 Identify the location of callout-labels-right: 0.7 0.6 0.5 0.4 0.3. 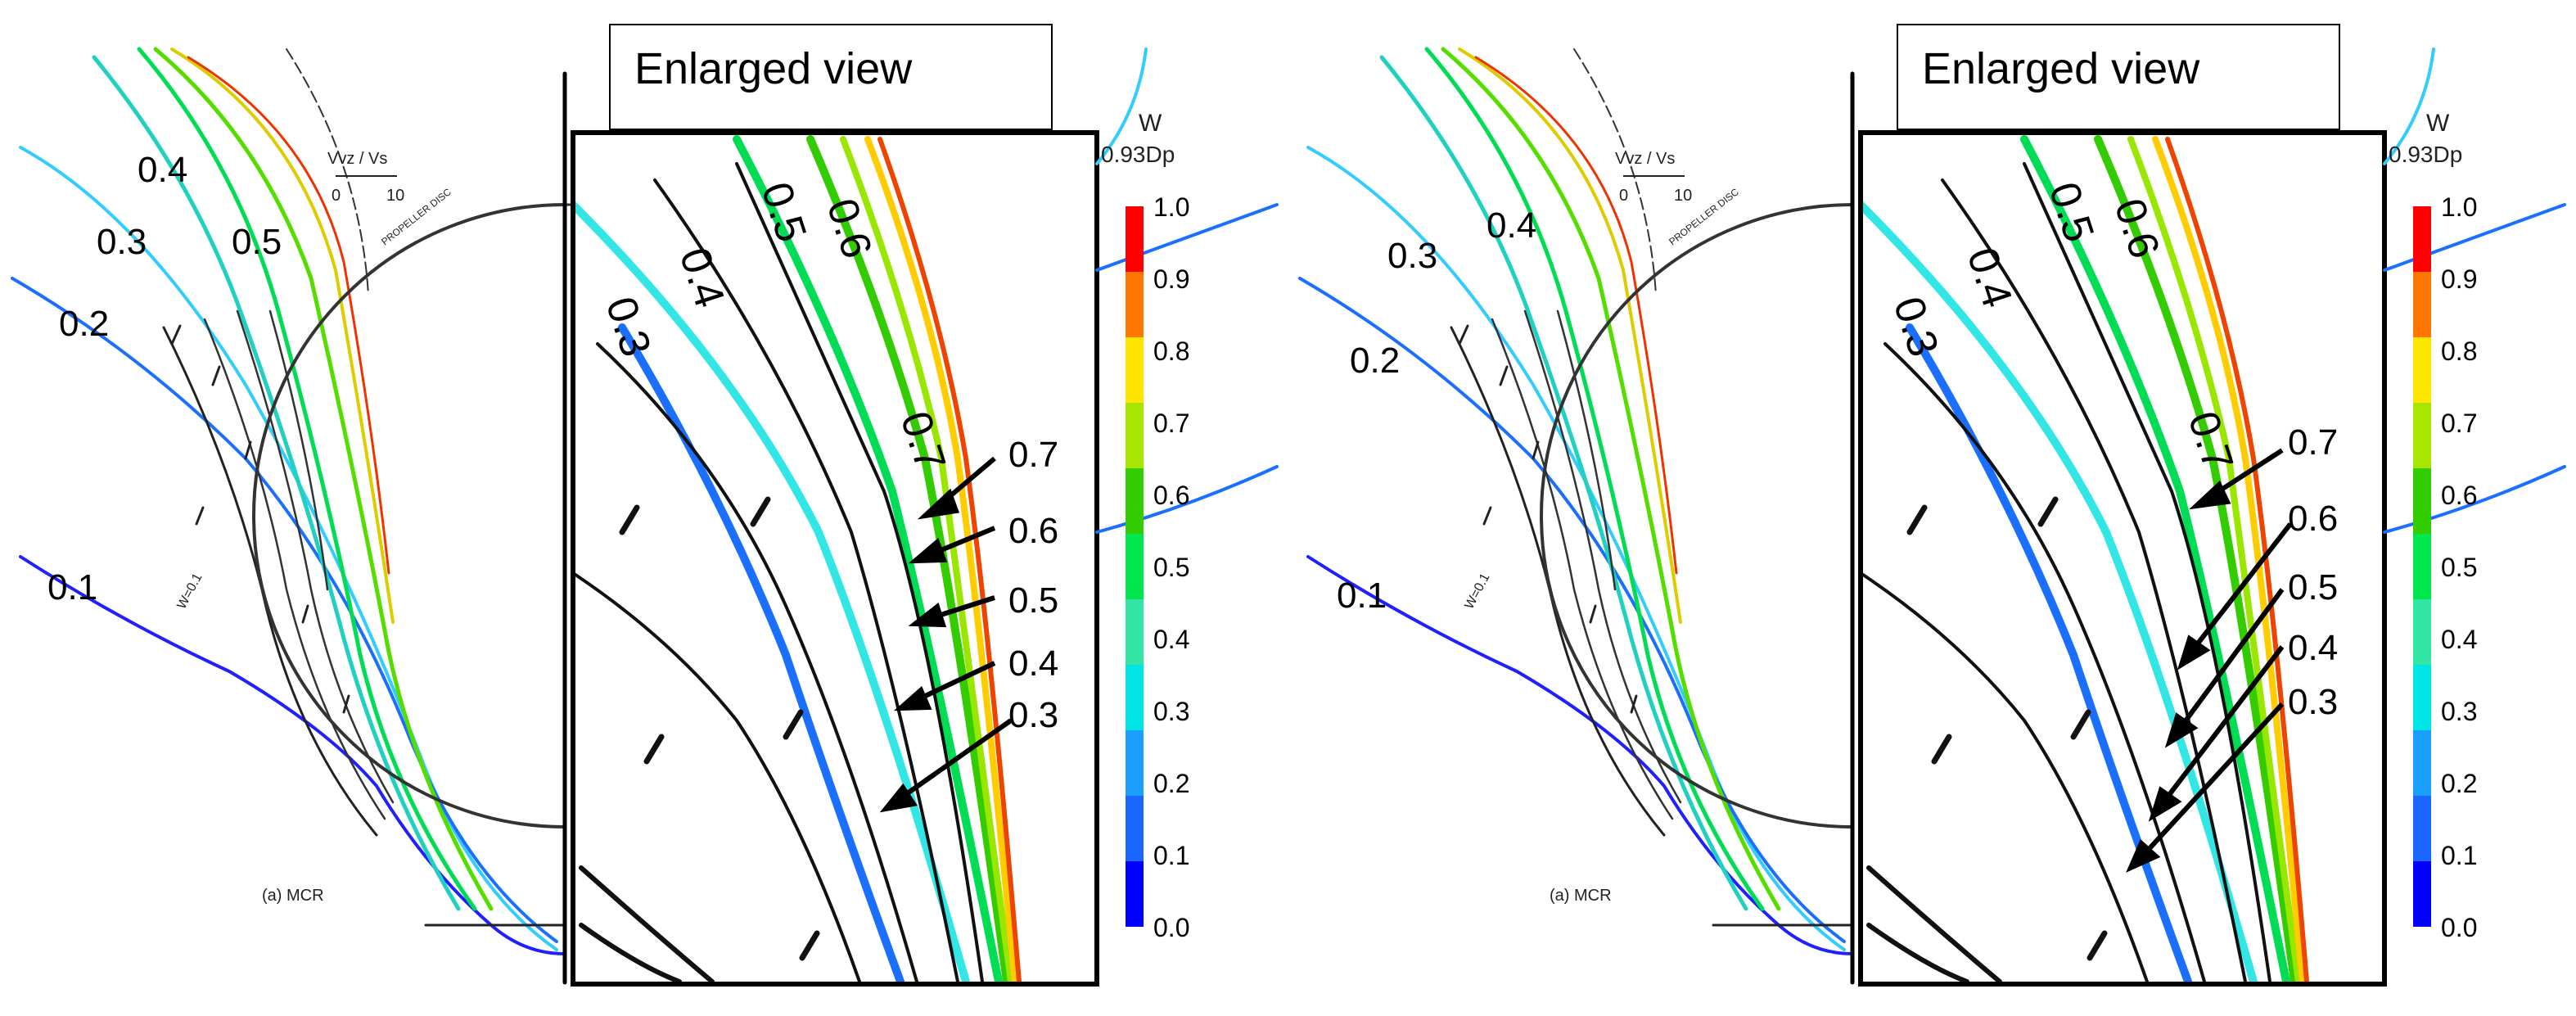
(2313, 572).